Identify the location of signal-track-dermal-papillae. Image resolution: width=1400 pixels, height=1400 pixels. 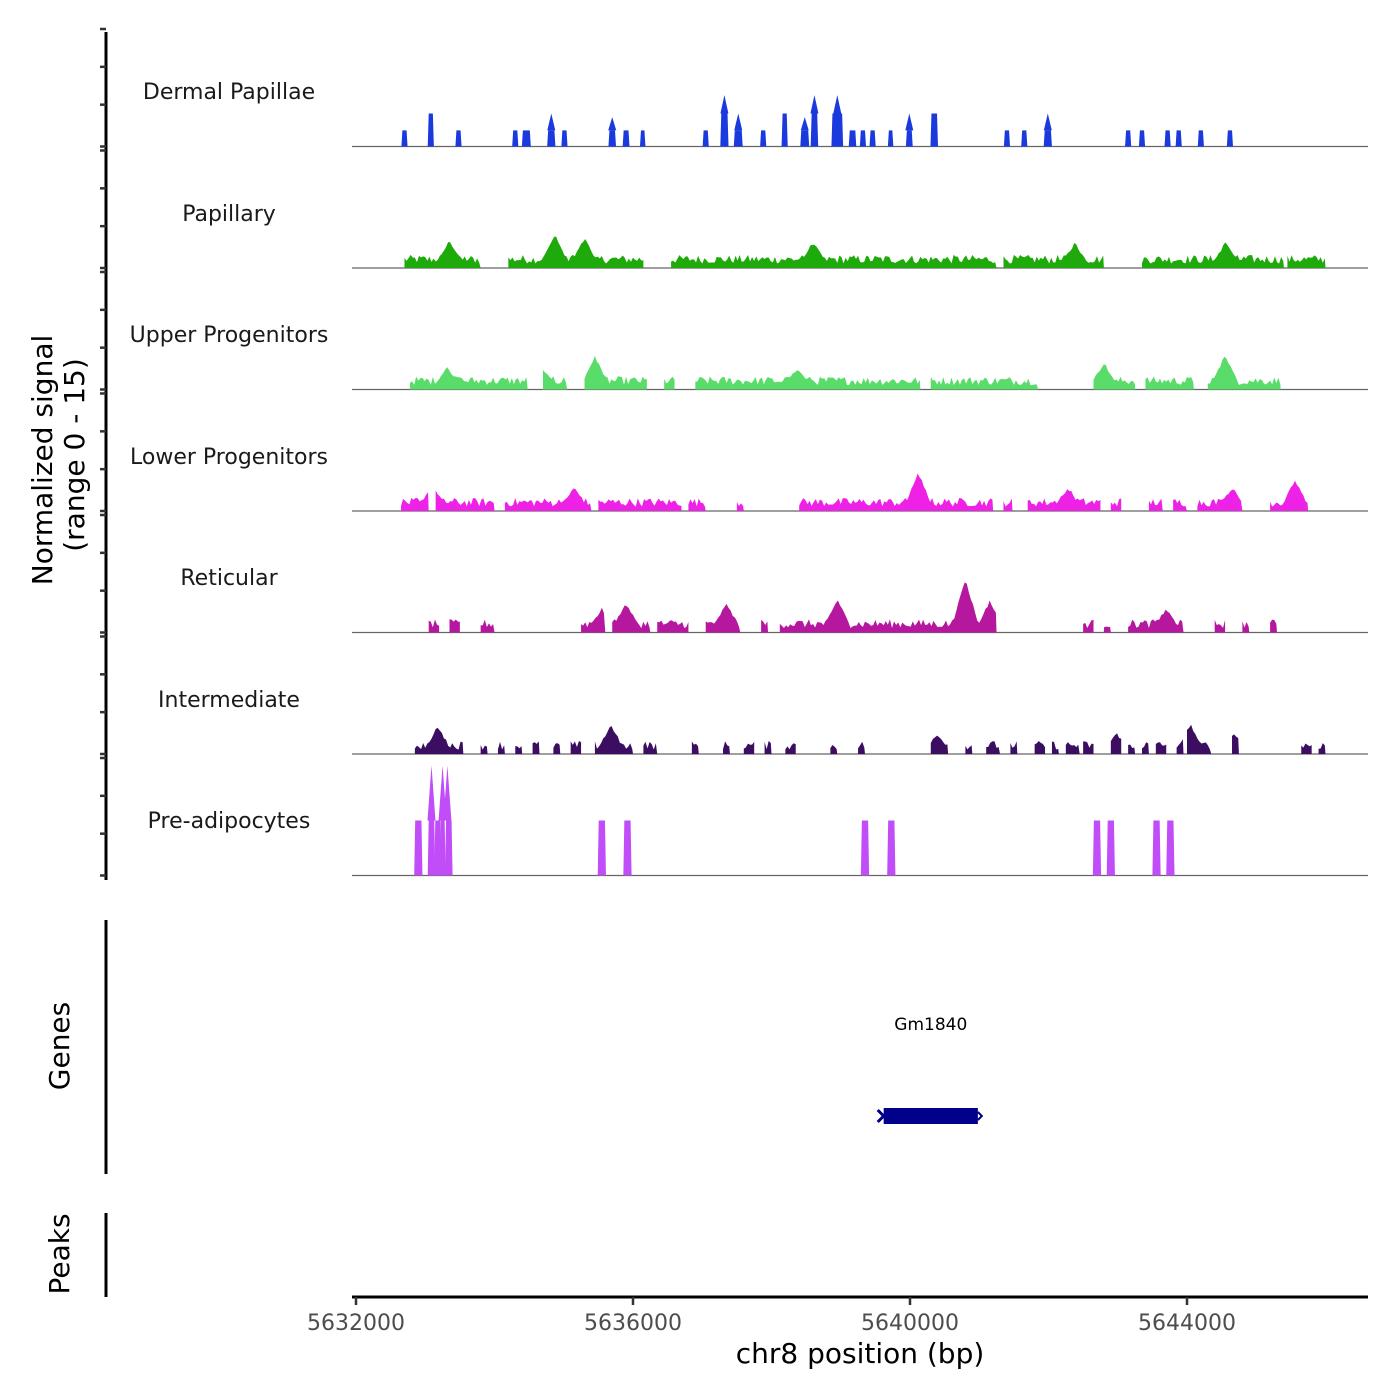
(860, 121).